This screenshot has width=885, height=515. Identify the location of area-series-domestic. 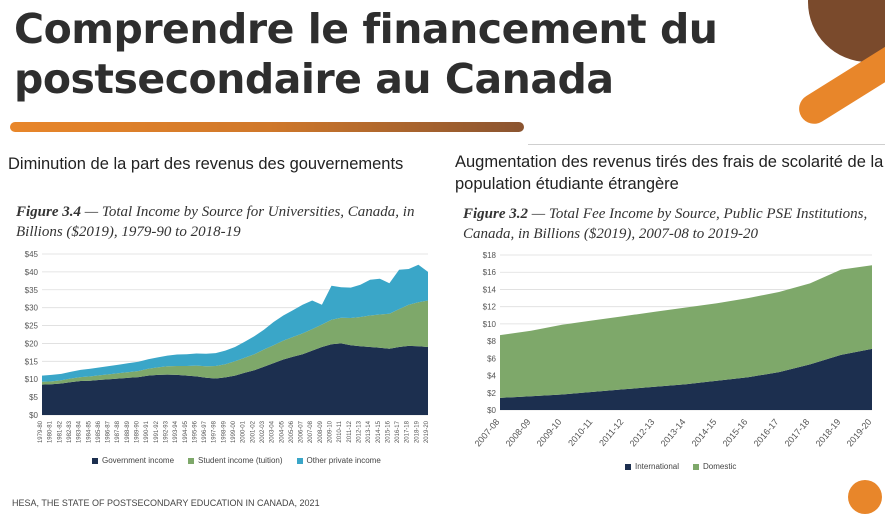
(686, 331).